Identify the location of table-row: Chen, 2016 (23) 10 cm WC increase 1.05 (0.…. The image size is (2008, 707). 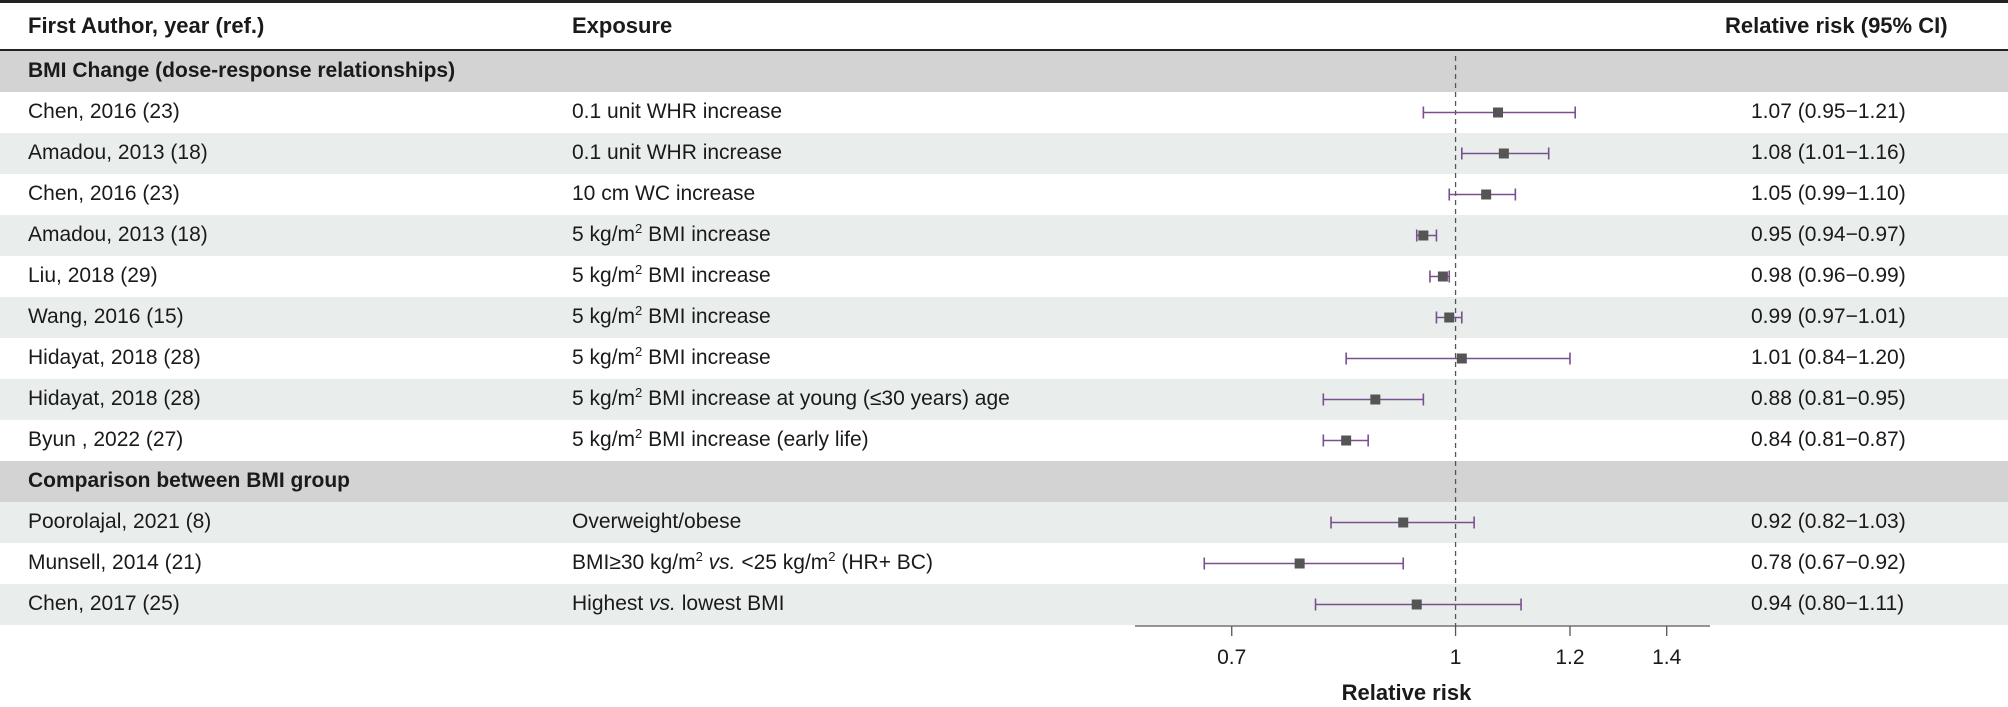
(1004, 194).